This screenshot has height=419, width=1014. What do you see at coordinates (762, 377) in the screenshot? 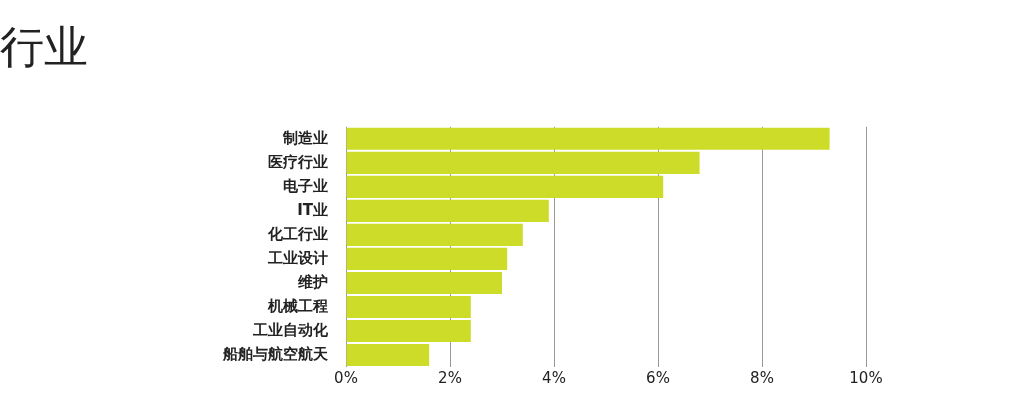
I see `x-tick-label: 8%` at bounding box center [762, 377].